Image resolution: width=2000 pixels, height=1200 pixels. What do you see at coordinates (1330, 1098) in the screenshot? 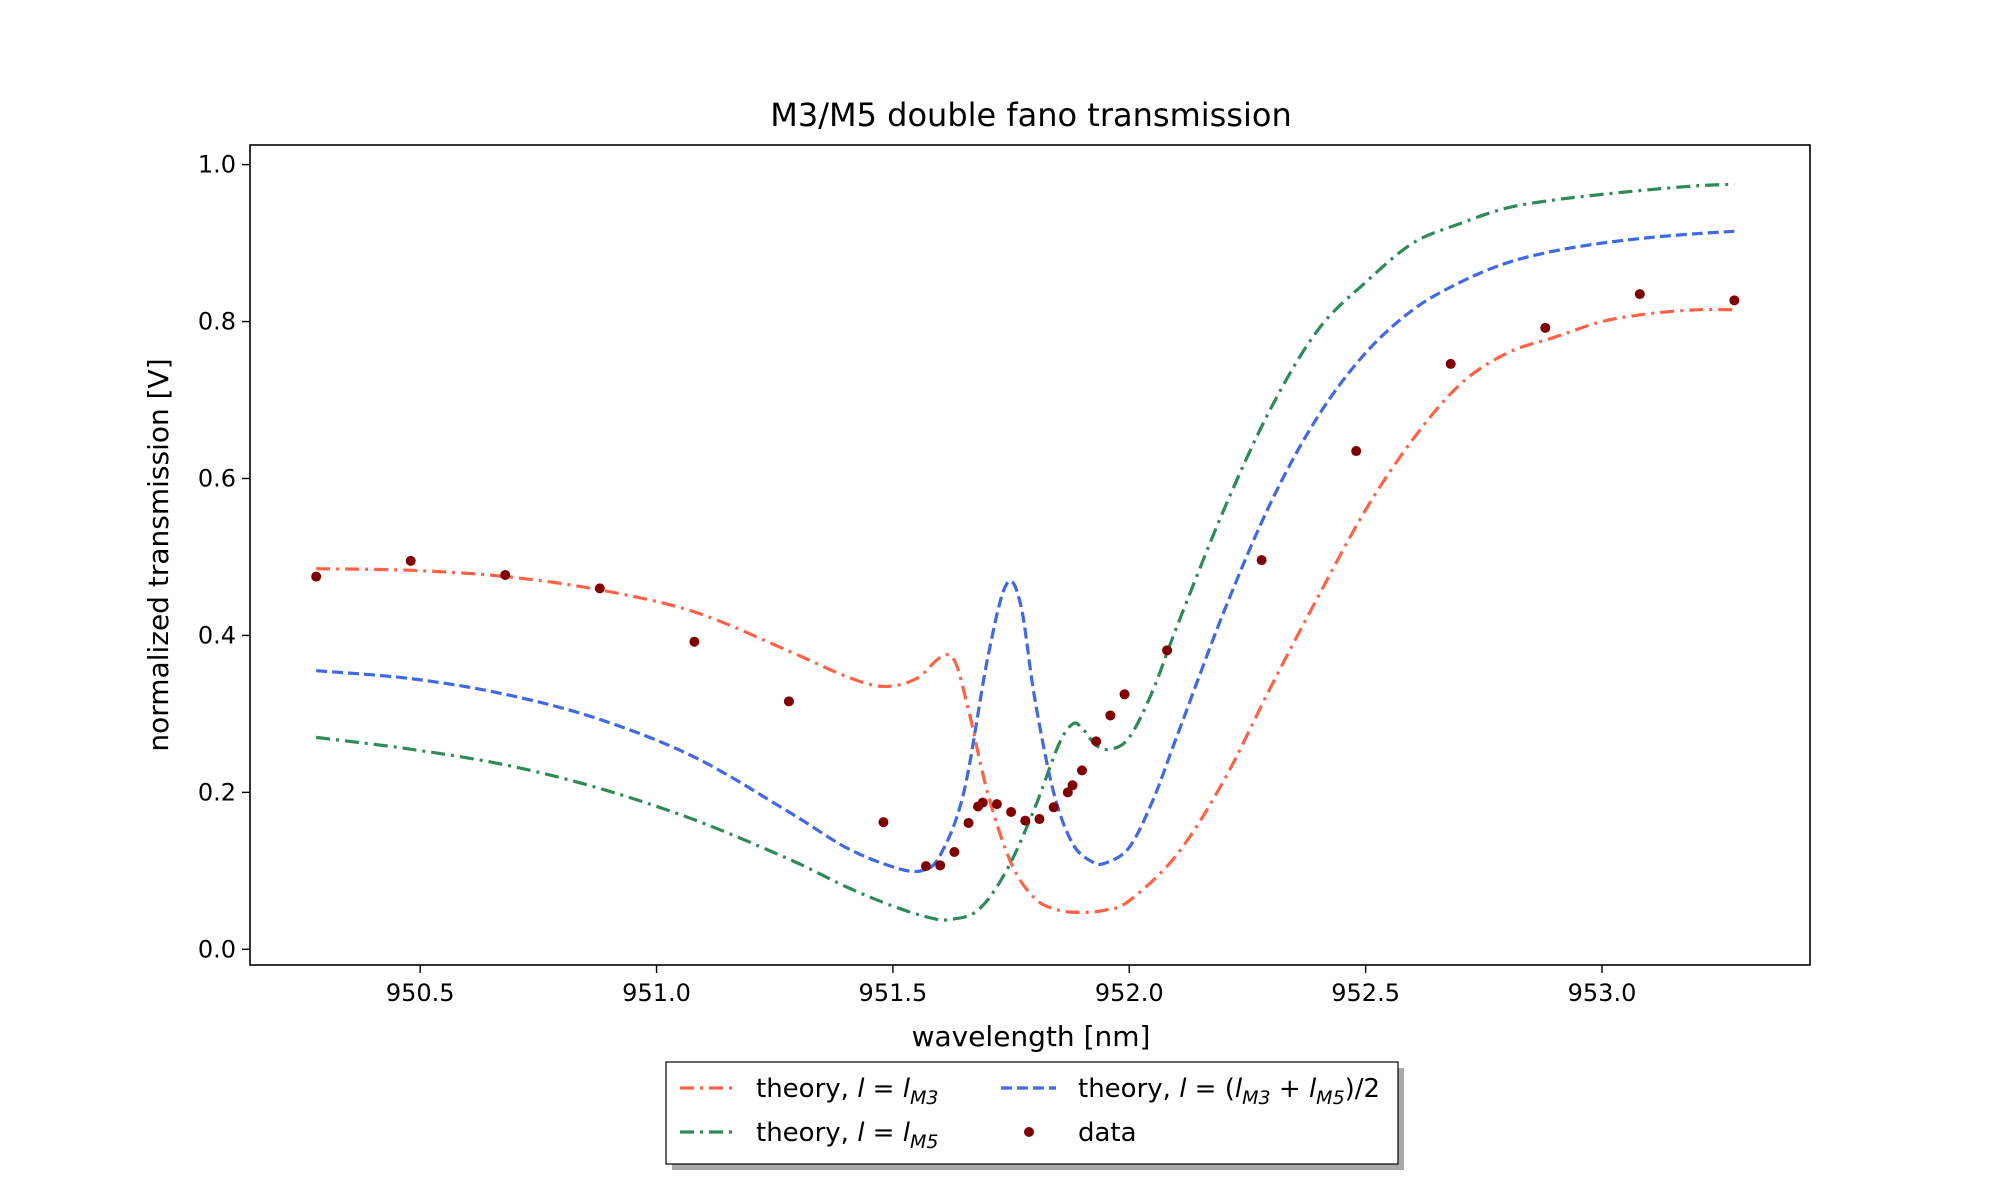
I see `legend-avg-sub2: M5` at bounding box center [1330, 1098].